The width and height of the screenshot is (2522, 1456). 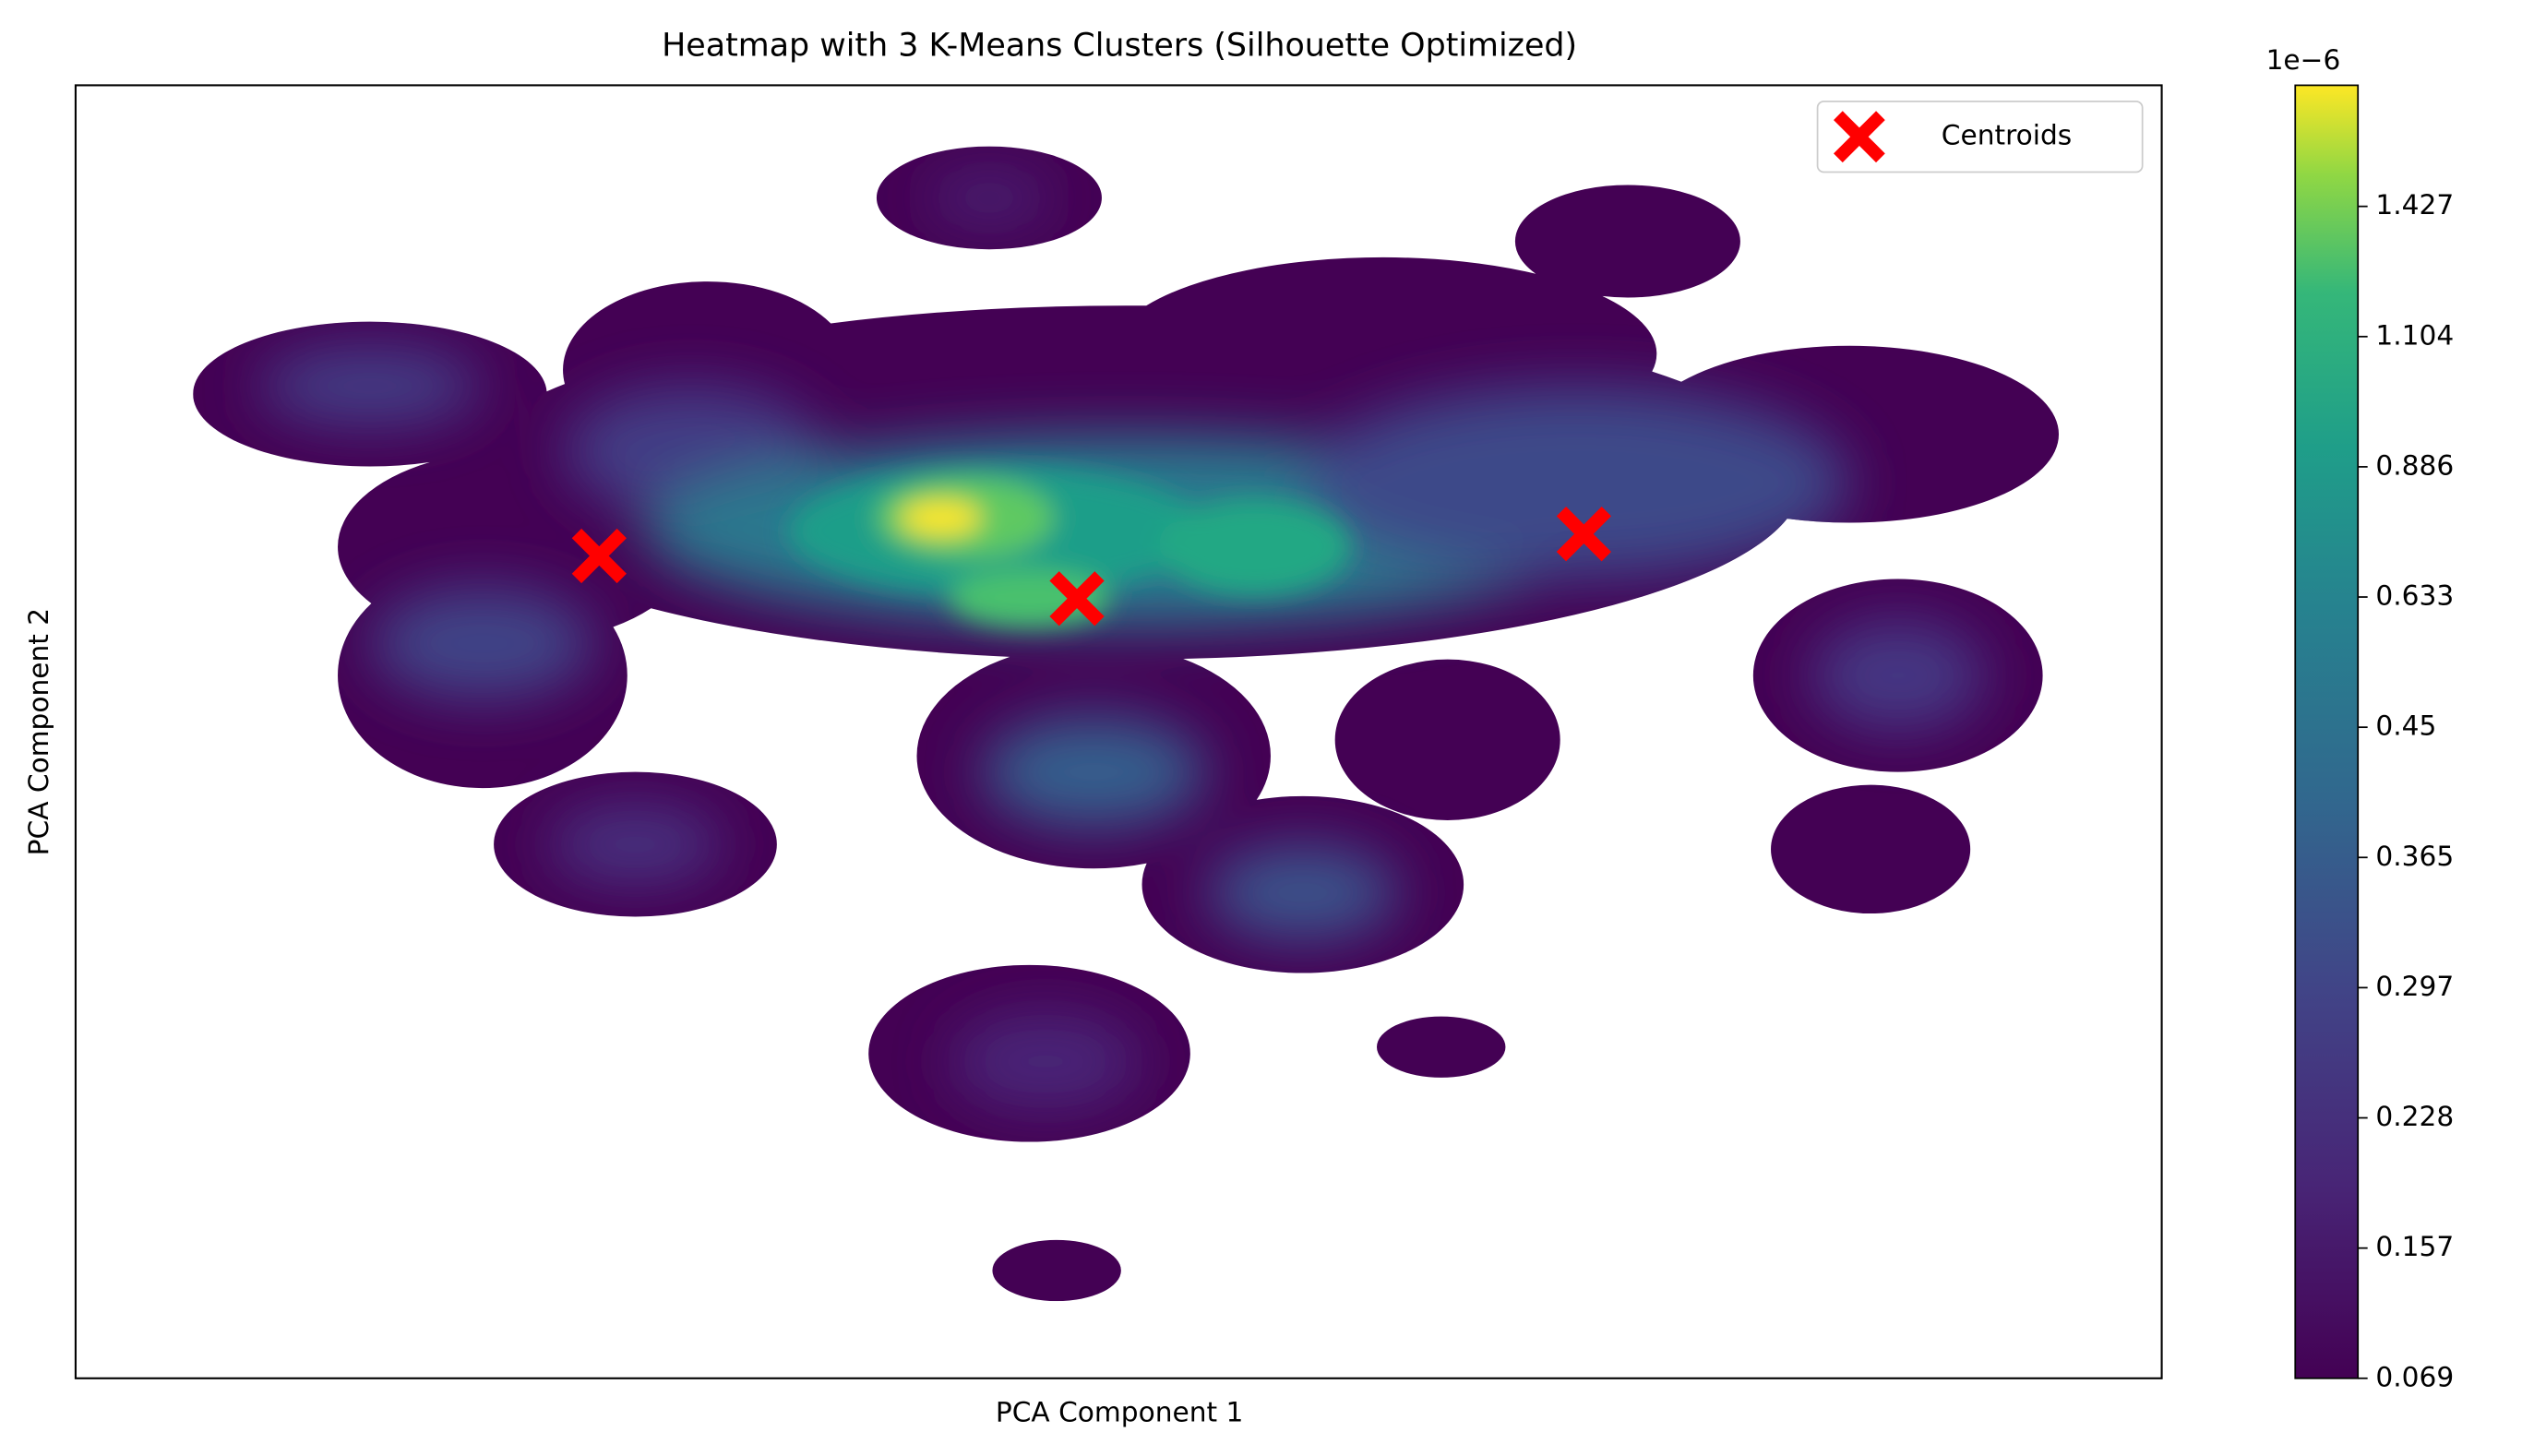 I want to click on colorbar-offset: 1e−6, so click(x=2303, y=59).